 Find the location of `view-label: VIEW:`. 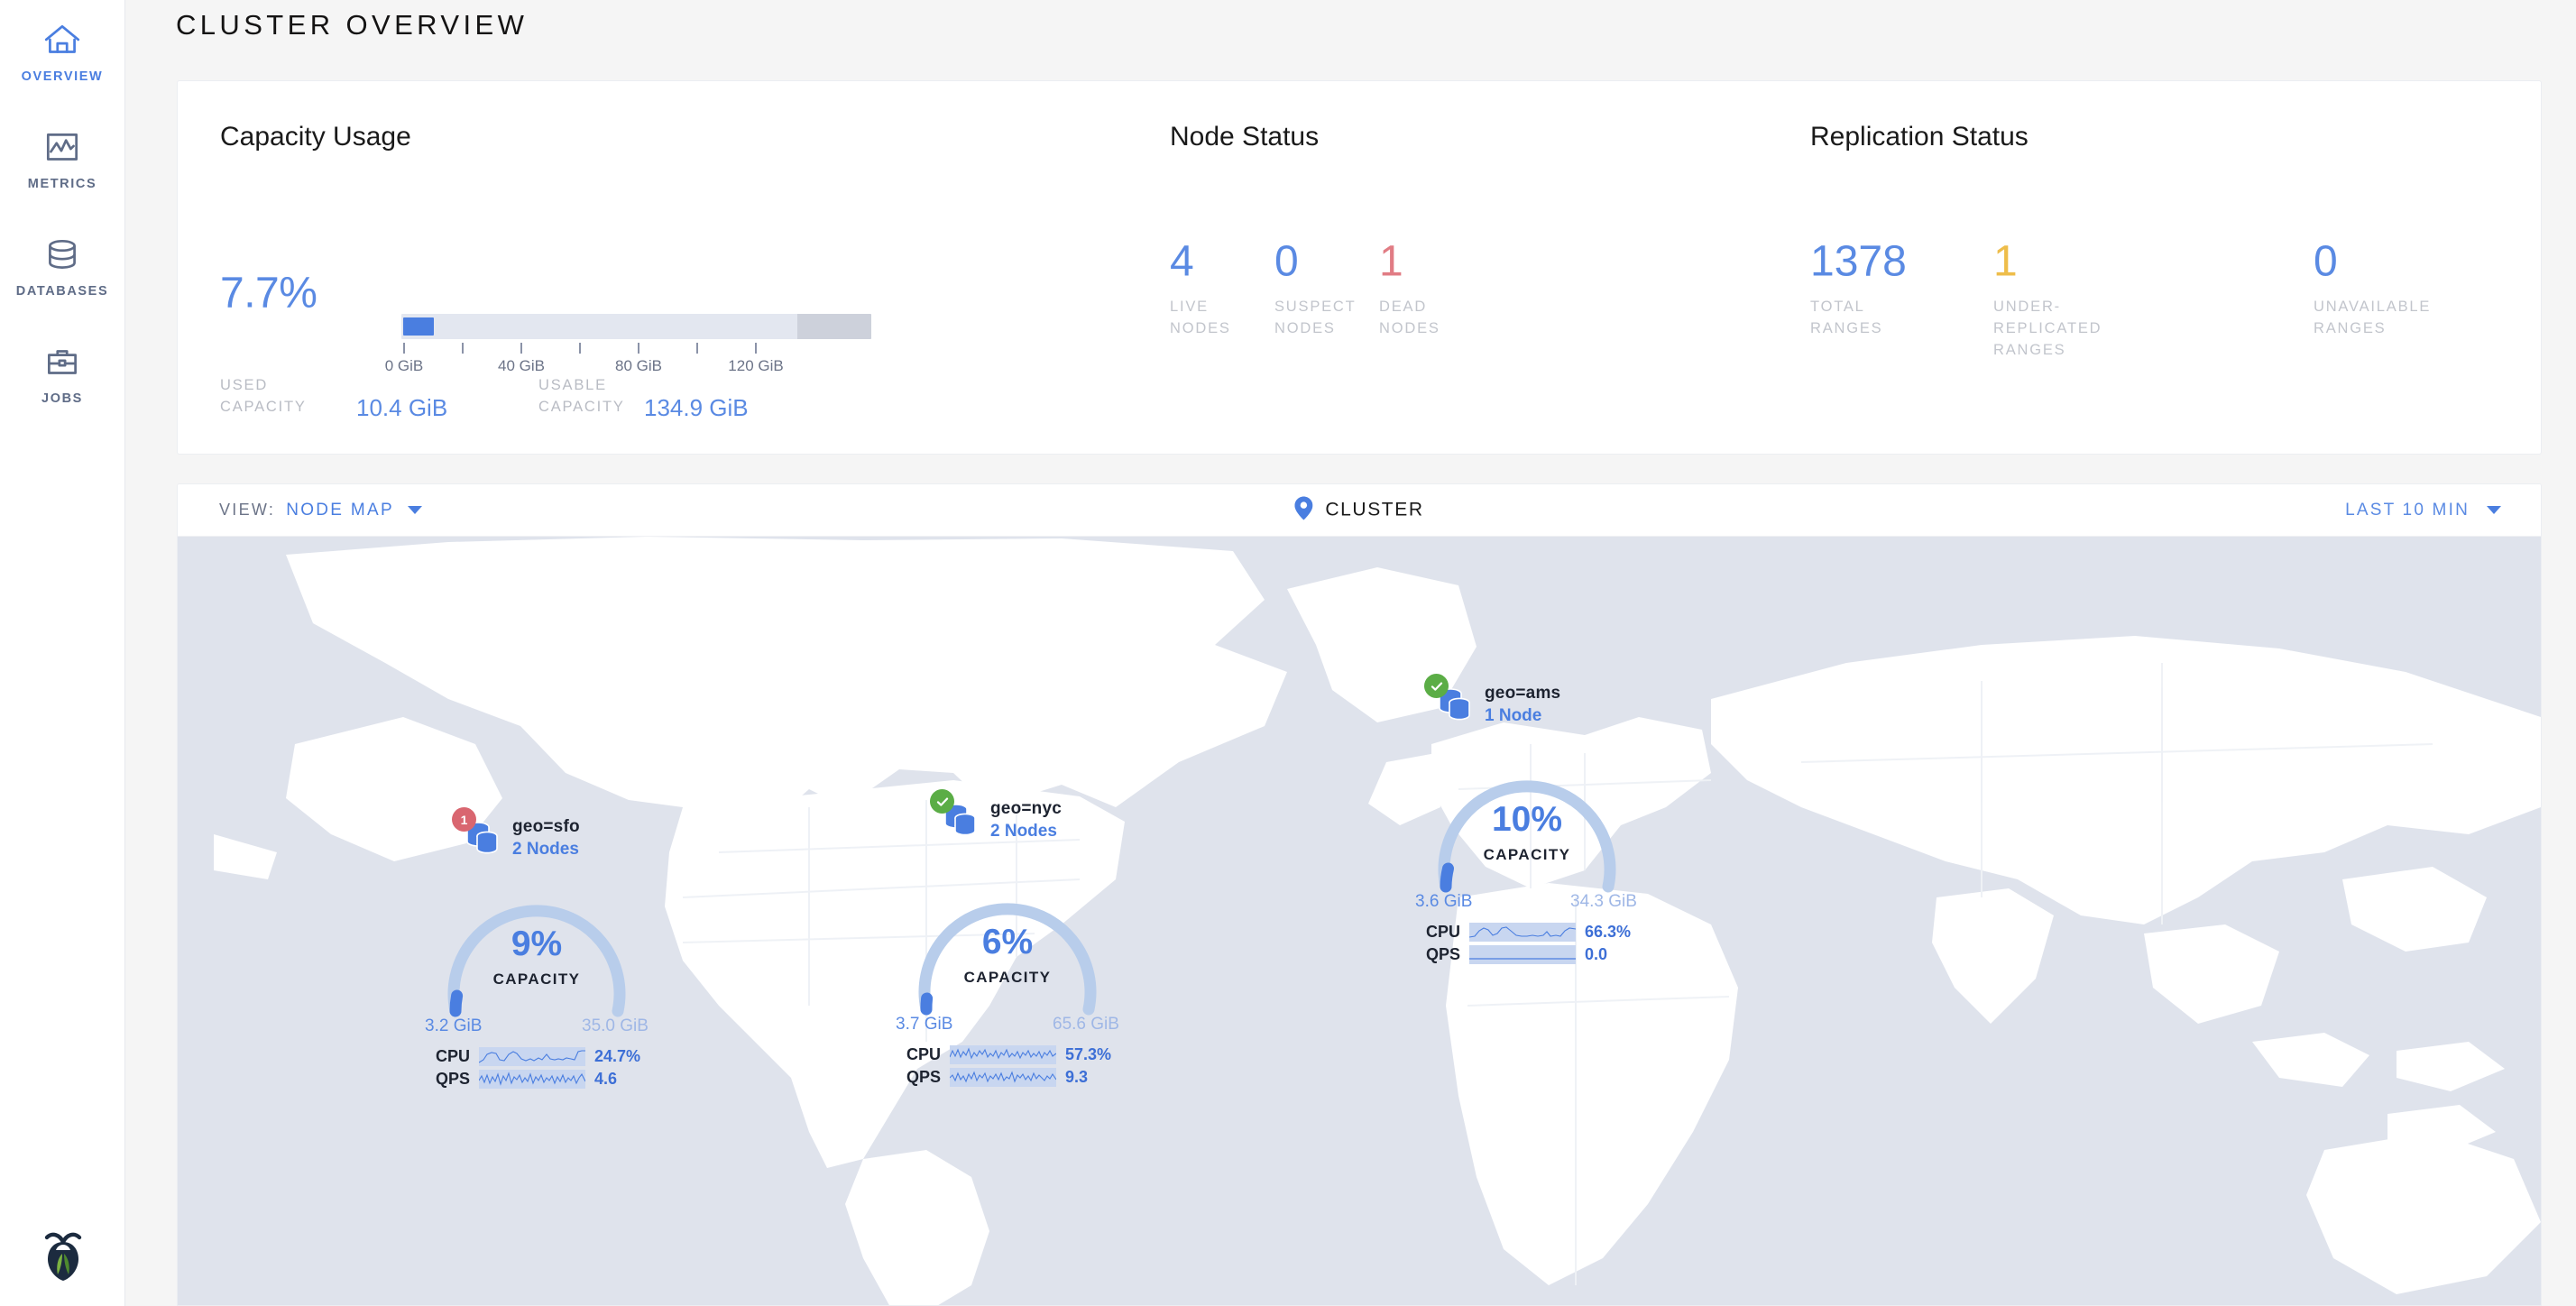

view-label: VIEW: is located at coordinates (248, 510).